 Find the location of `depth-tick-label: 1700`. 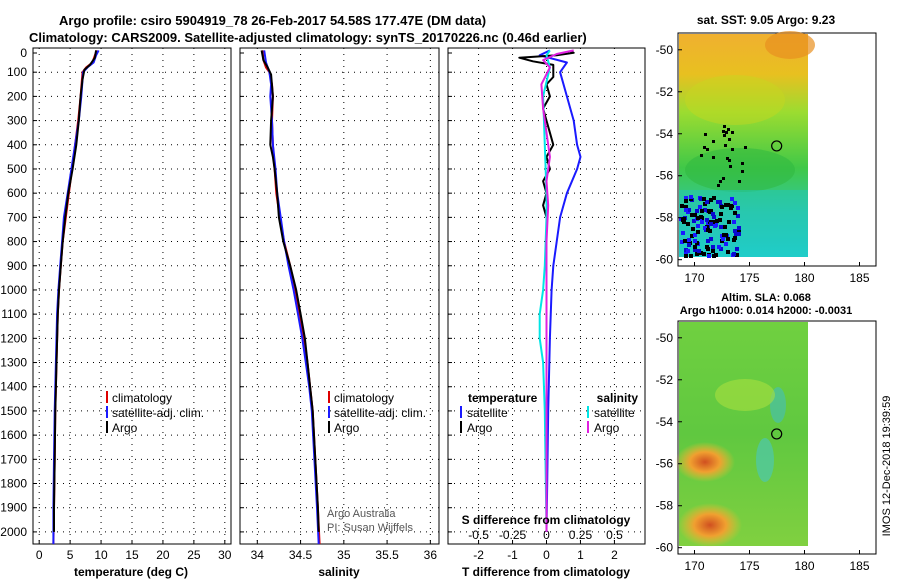

depth-tick-label: 1700 is located at coordinates (13, 459).